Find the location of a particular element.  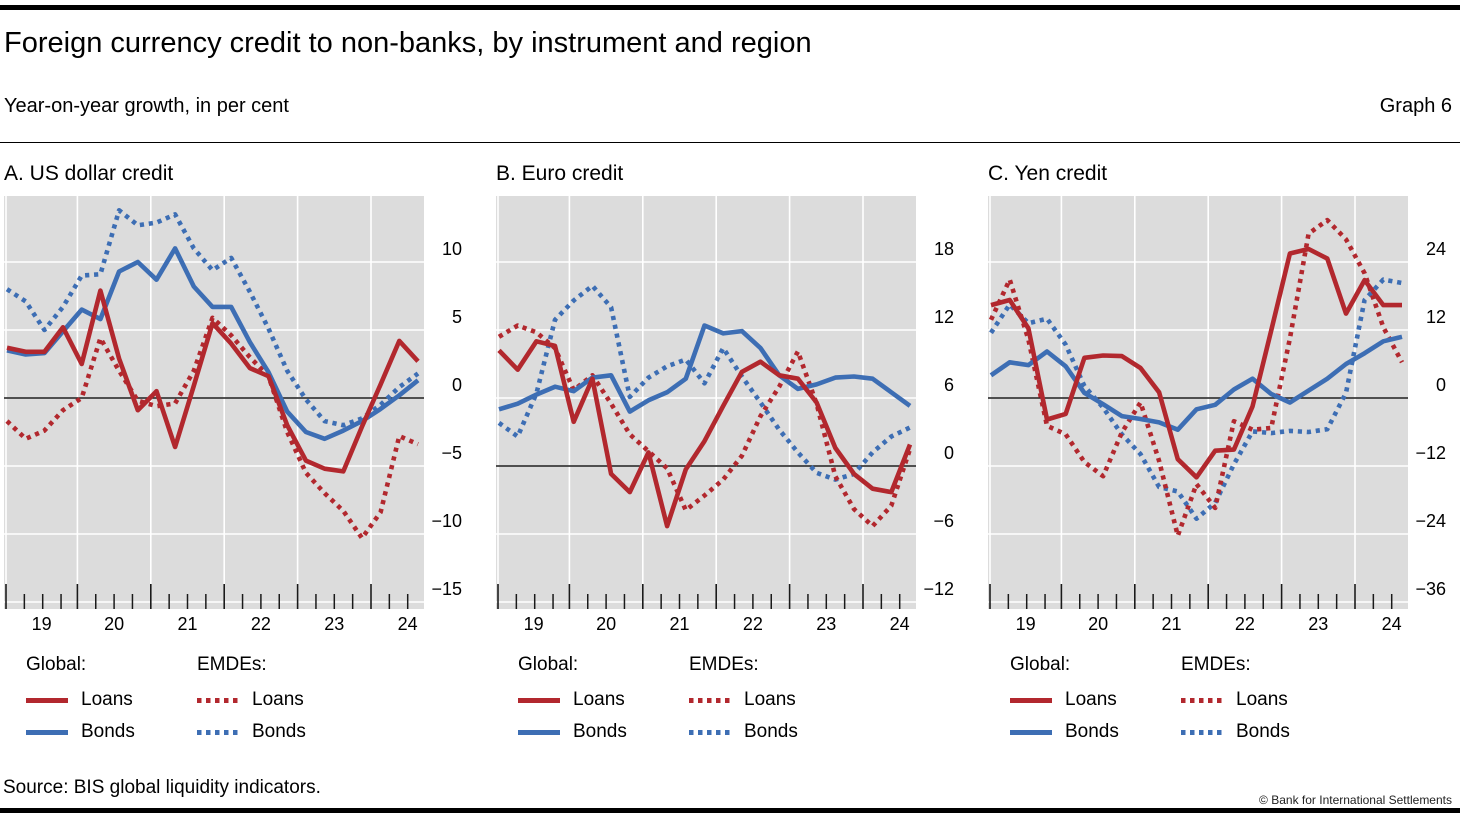

y-tick-label: 6 is located at coordinates (948, 385).